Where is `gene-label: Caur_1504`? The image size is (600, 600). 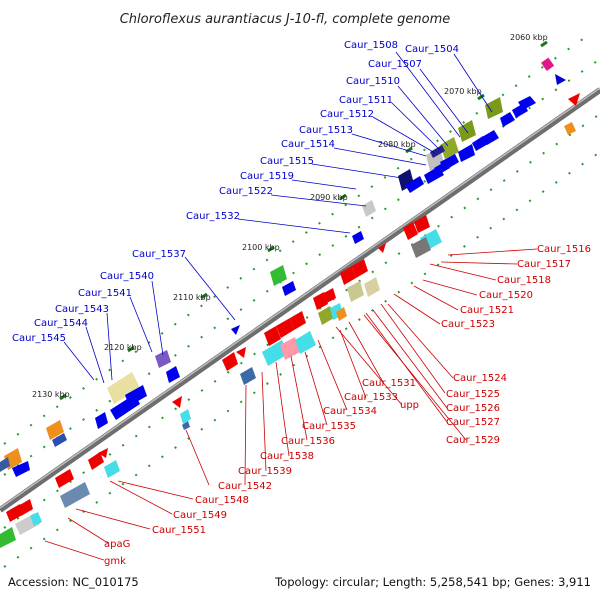
gene-label: Caur_1504 is located at coordinates (432, 49).